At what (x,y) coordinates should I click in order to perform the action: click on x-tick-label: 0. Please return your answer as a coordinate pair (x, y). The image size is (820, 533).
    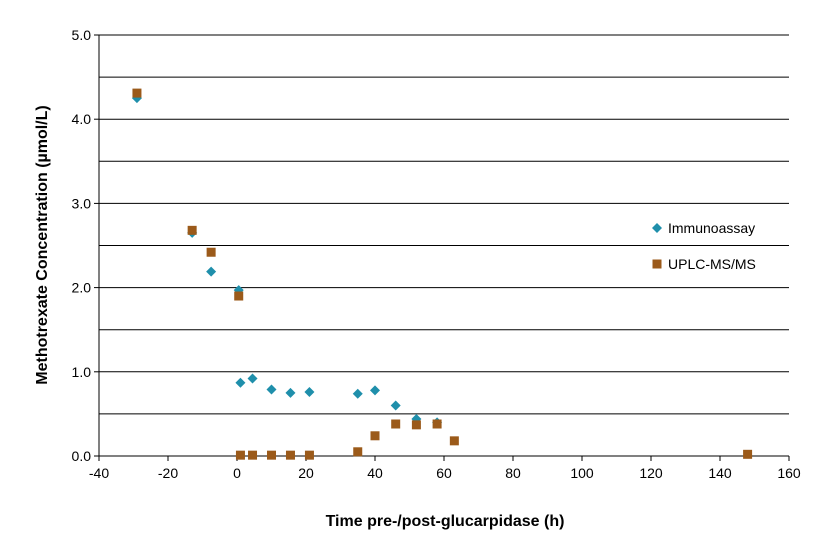
    Looking at the image, I should click on (237, 473).